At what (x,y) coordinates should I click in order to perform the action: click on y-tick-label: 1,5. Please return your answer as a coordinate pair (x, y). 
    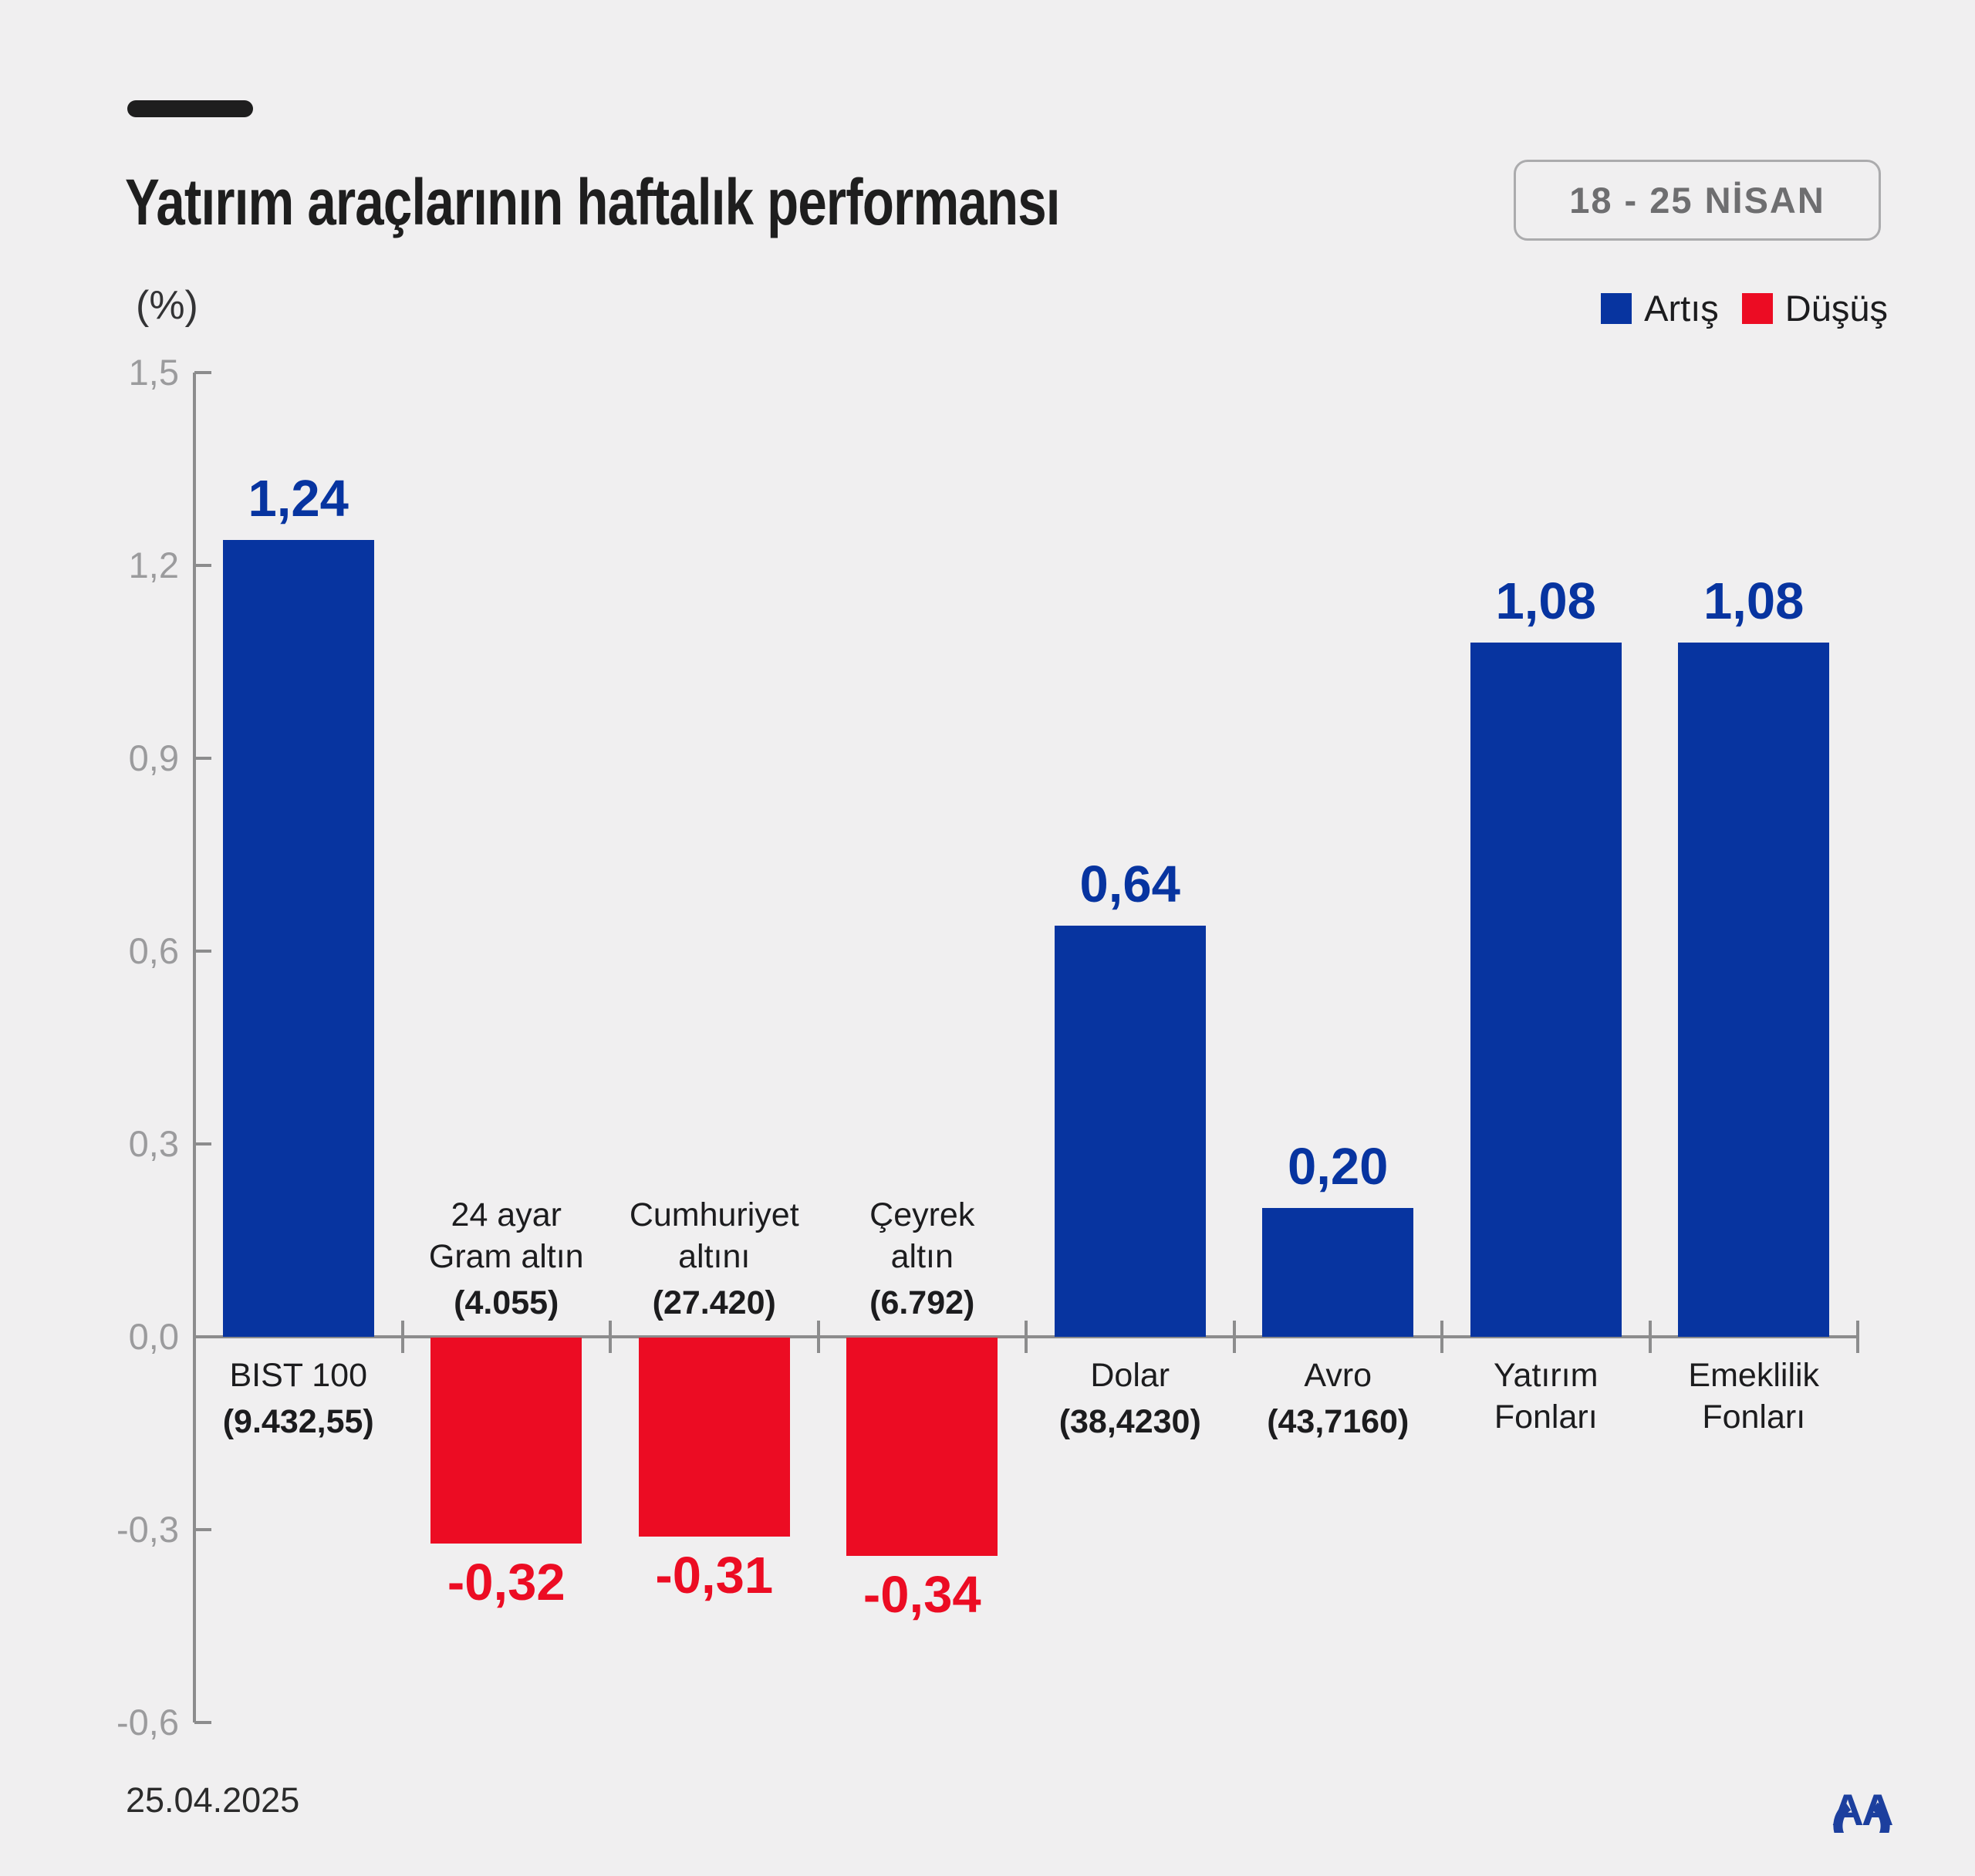
    Looking at the image, I should click on (153, 373).